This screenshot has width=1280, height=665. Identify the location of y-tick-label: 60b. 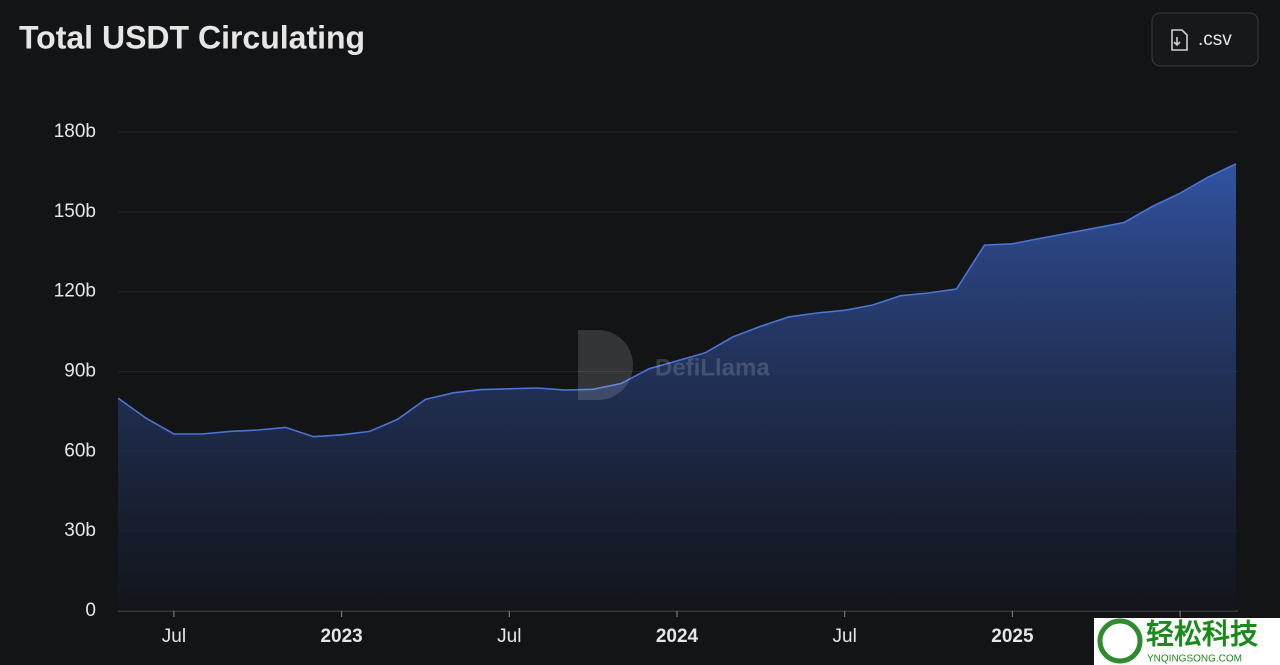
(80, 450).